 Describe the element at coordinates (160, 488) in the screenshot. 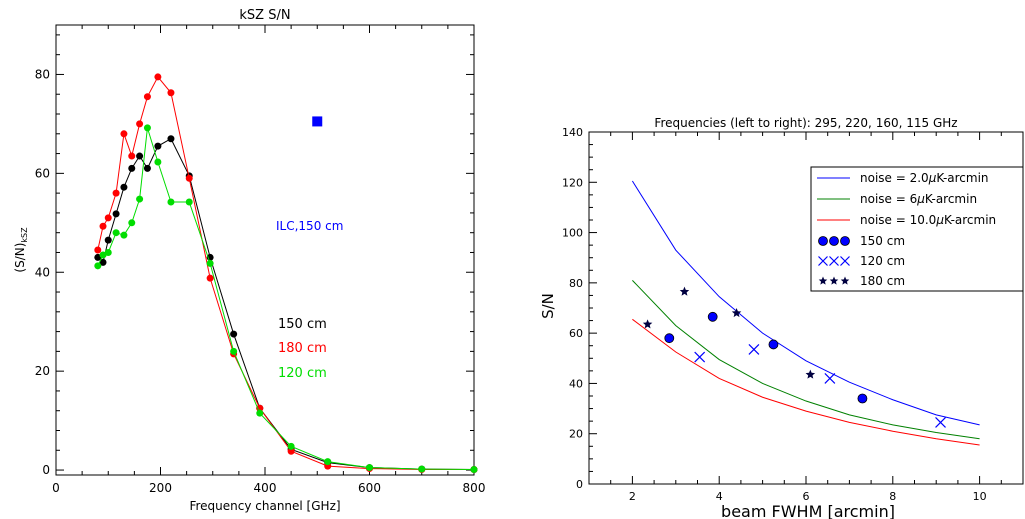

I see `left-x-tick-label: 200` at that location.